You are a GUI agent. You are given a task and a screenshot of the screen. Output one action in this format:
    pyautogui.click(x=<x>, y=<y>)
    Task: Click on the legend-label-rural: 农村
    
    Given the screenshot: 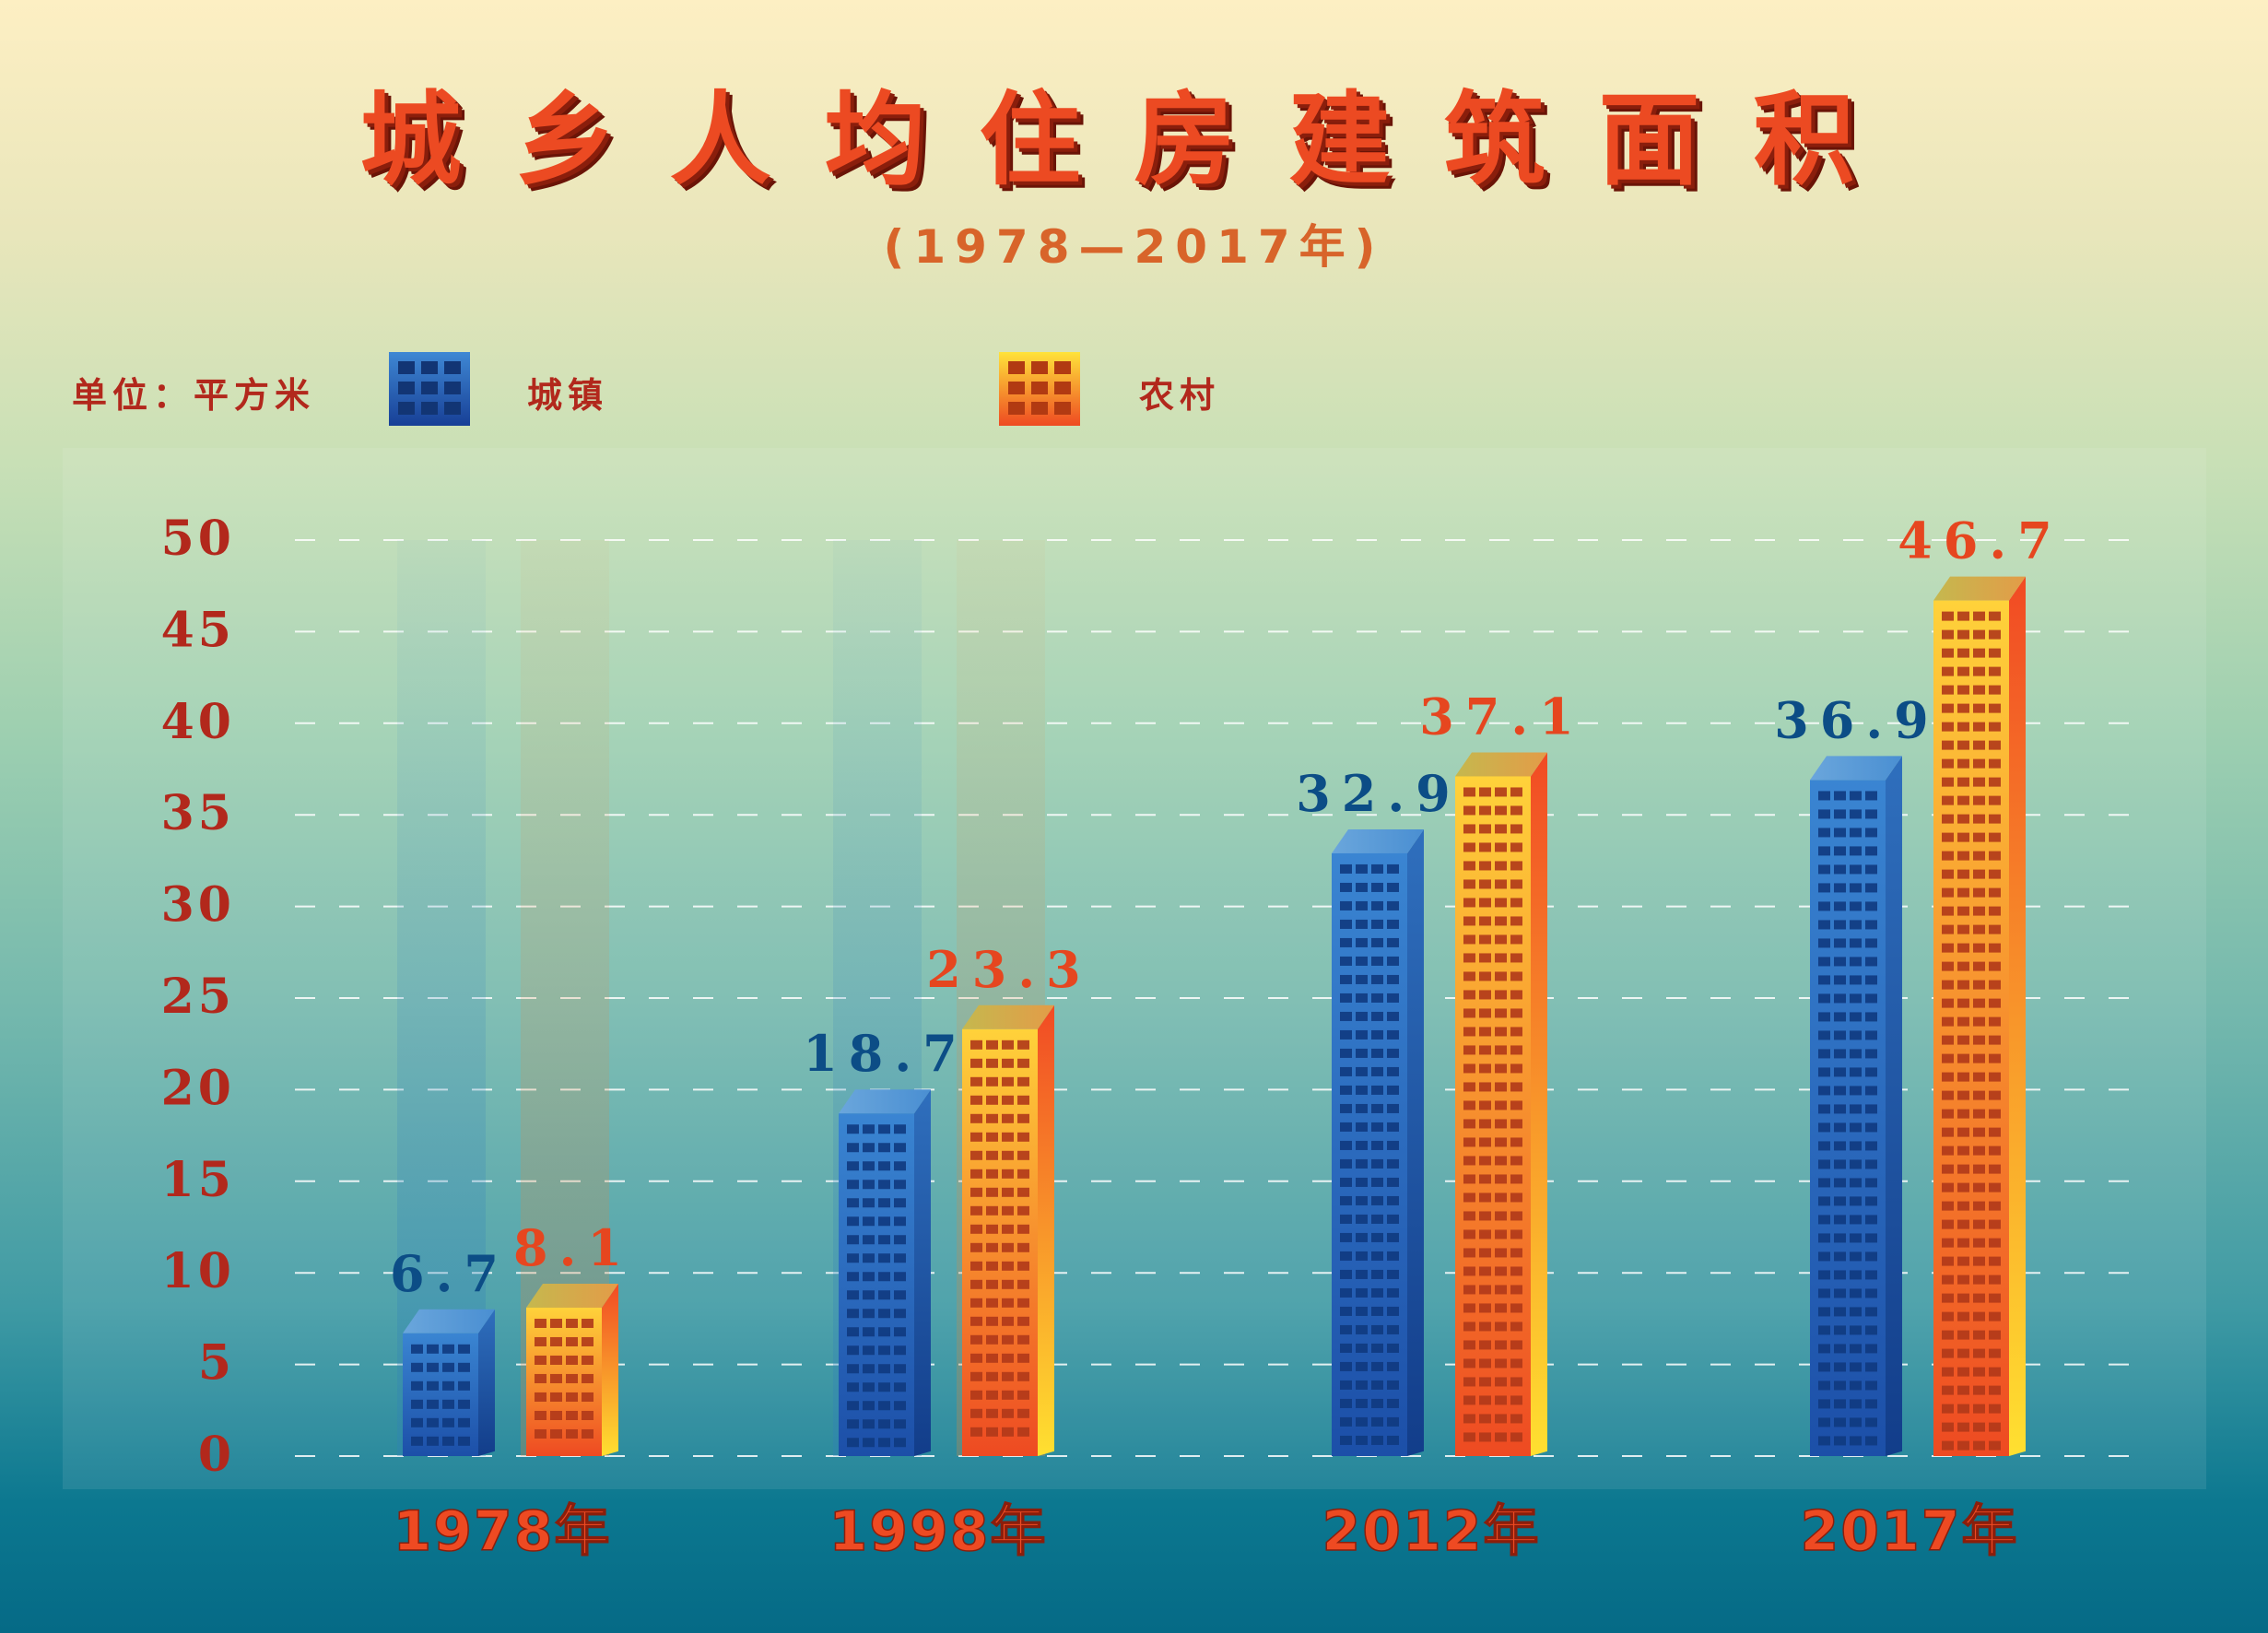 What is the action you would take?
    pyautogui.click(x=1180, y=395)
    